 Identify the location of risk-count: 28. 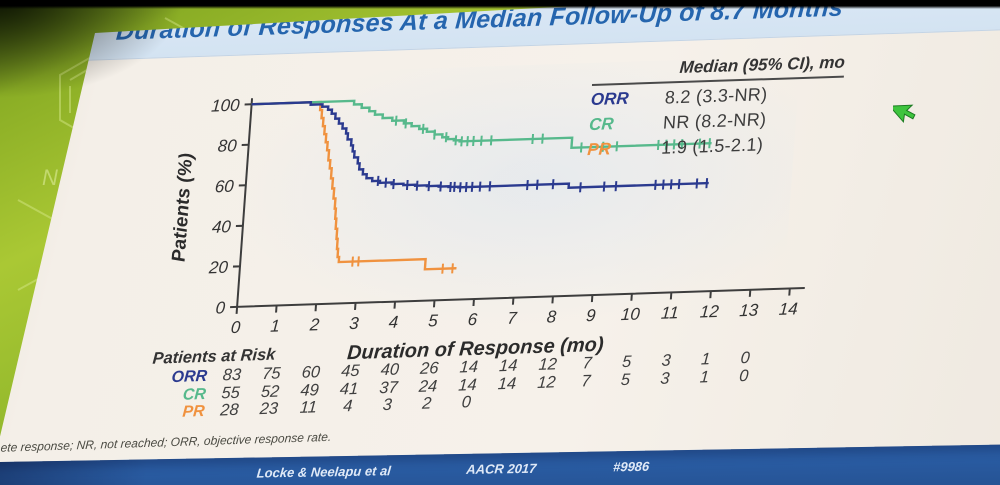
(229, 410).